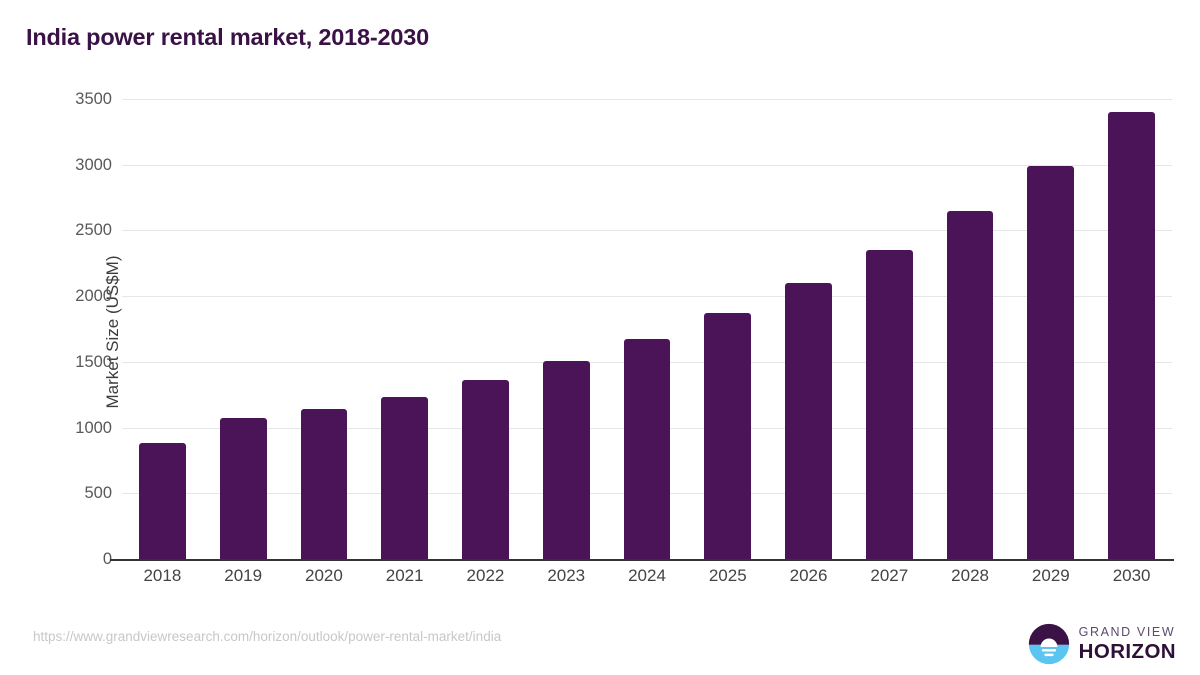 Image resolution: width=1200 pixels, height=675 pixels. Describe the element at coordinates (98, 493) in the screenshot. I see `y-axis-tick-label: 500` at that location.